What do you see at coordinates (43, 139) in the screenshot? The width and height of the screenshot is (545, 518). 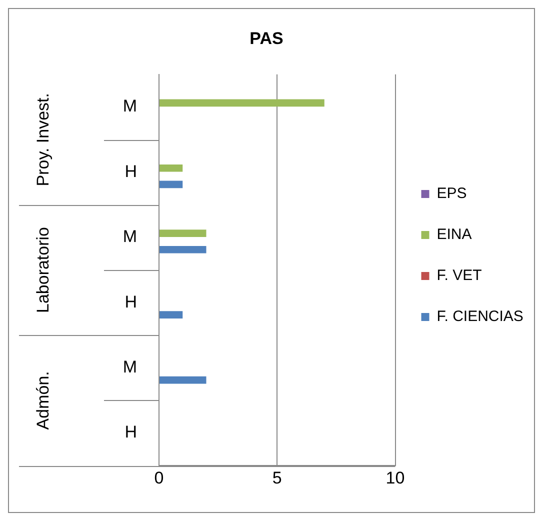 I see `text: Proy. Invest.` at bounding box center [43, 139].